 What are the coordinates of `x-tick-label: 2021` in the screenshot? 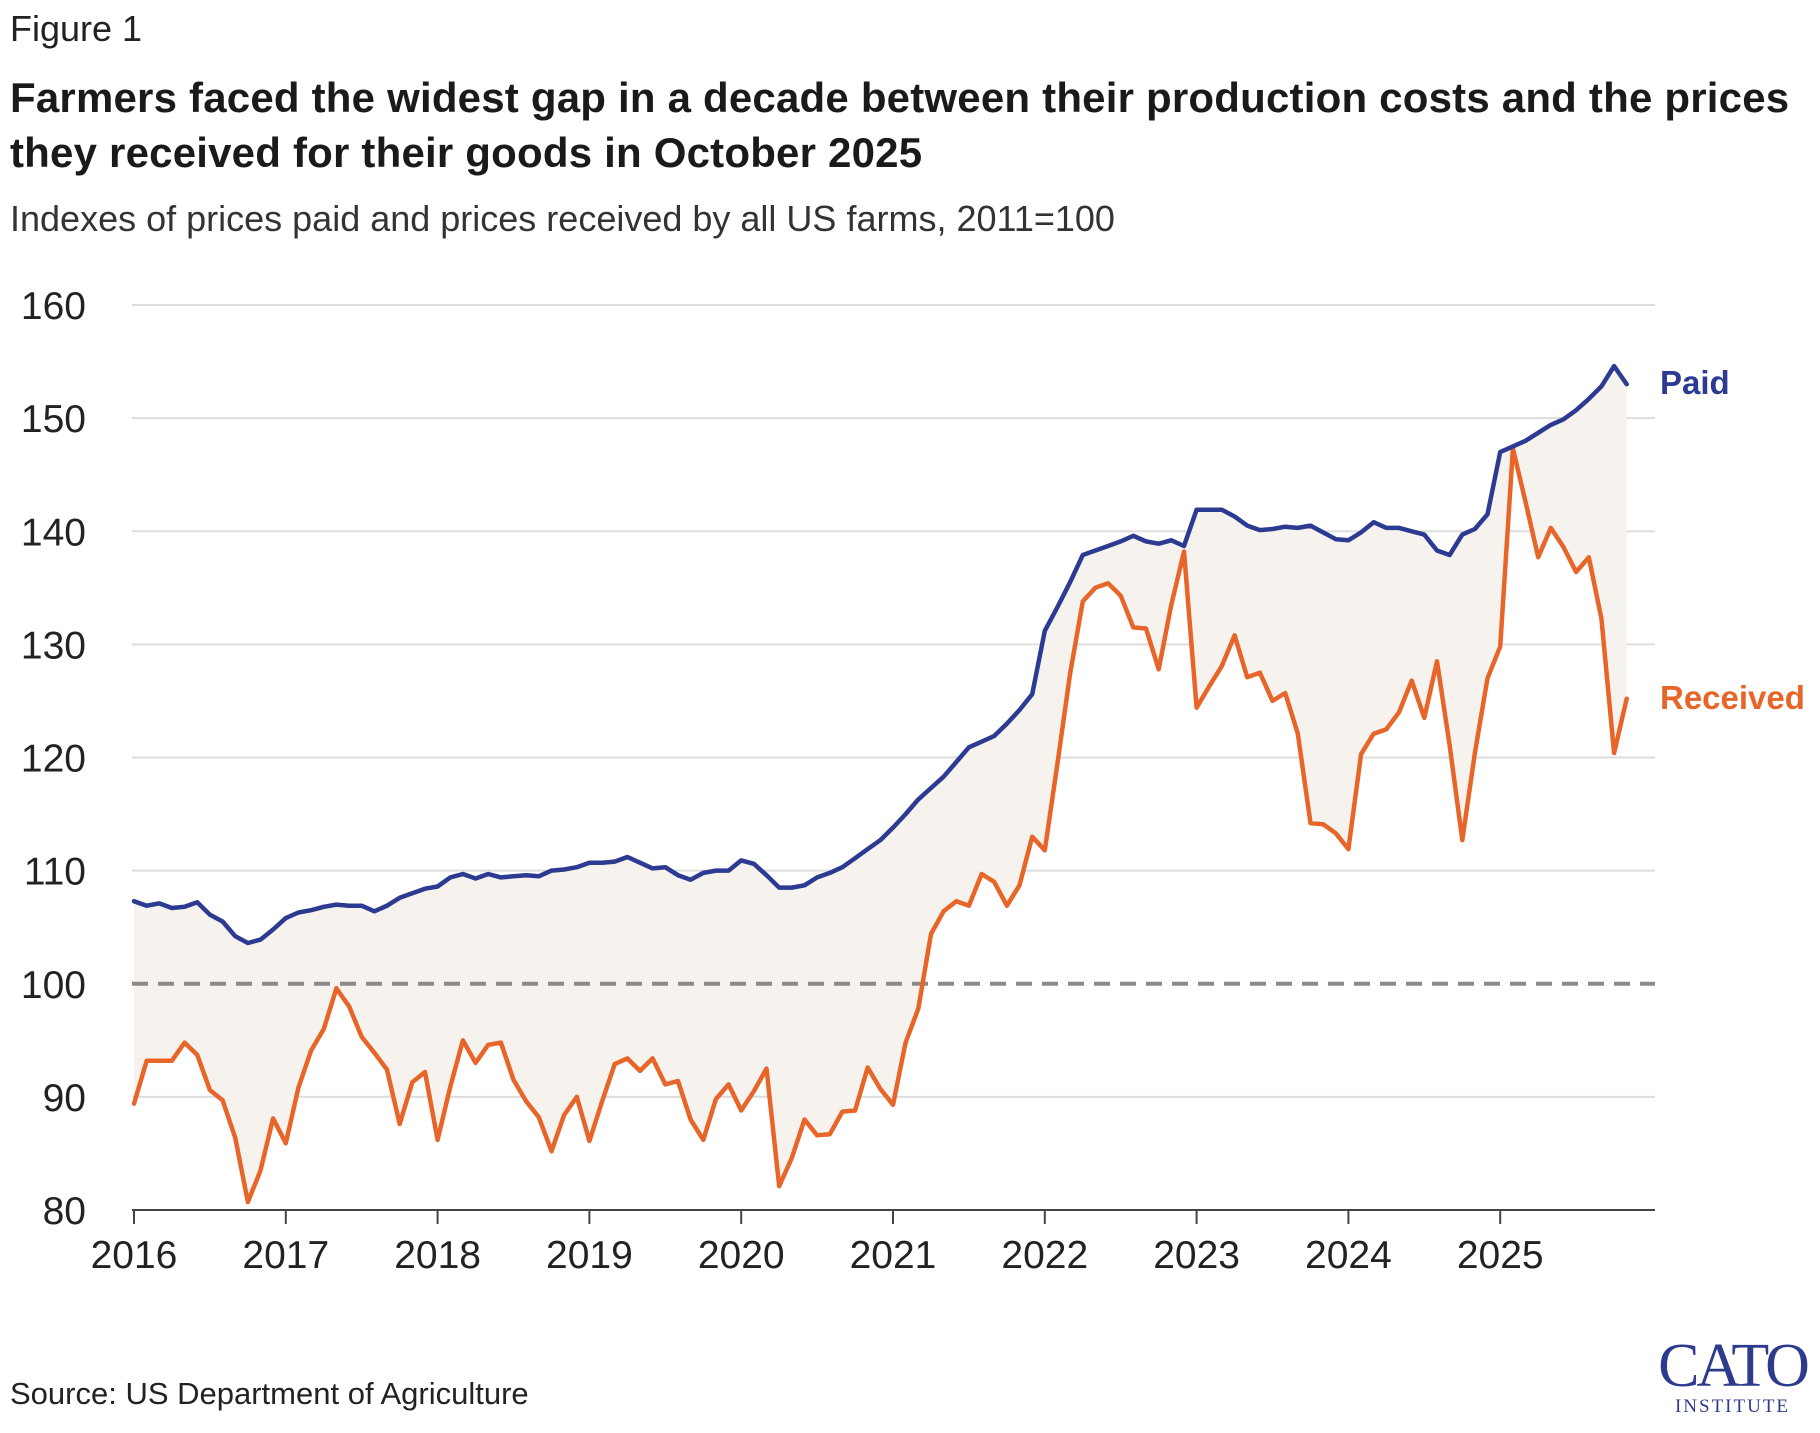 It's located at (893, 1255).